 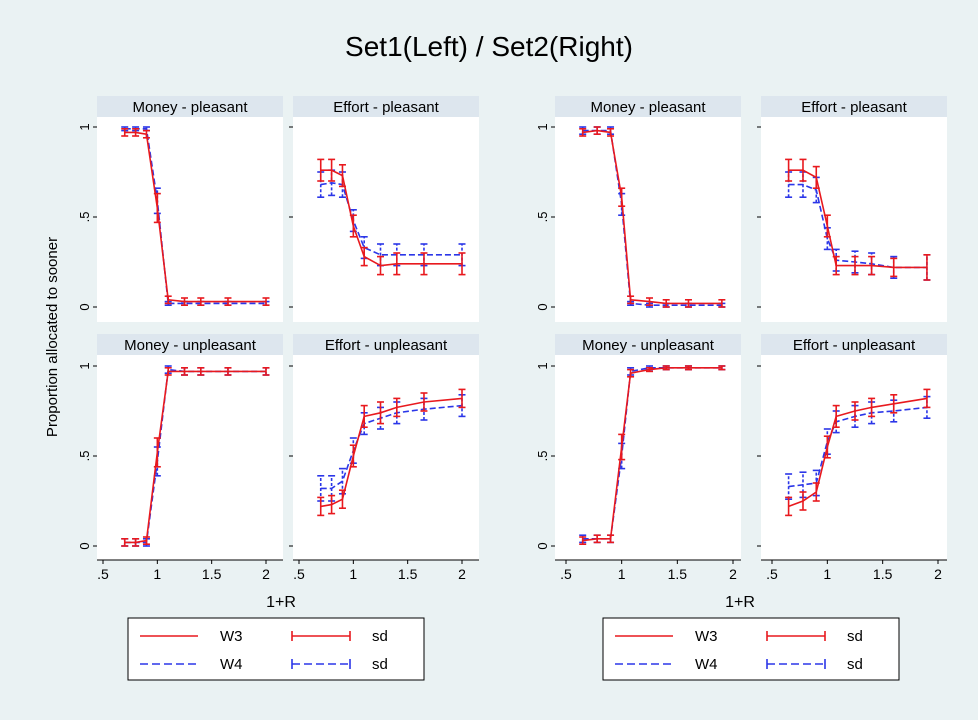 I want to click on panel-set2-2: Effort - pleasant, so click(x=852, y=209).